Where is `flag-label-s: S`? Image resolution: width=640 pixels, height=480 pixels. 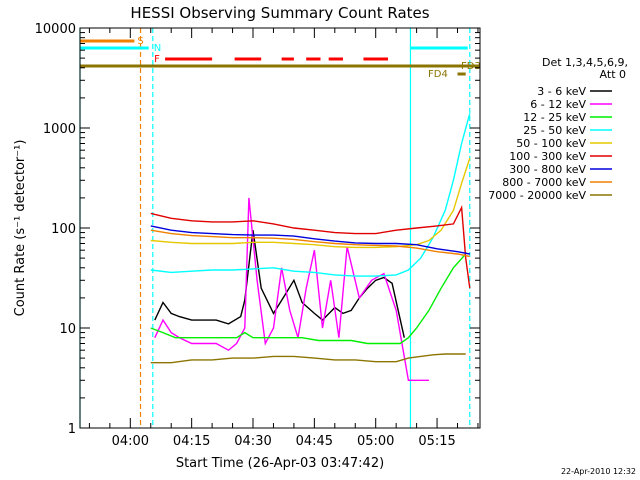
flag-label-s: S is located at coordinates (140, 41).